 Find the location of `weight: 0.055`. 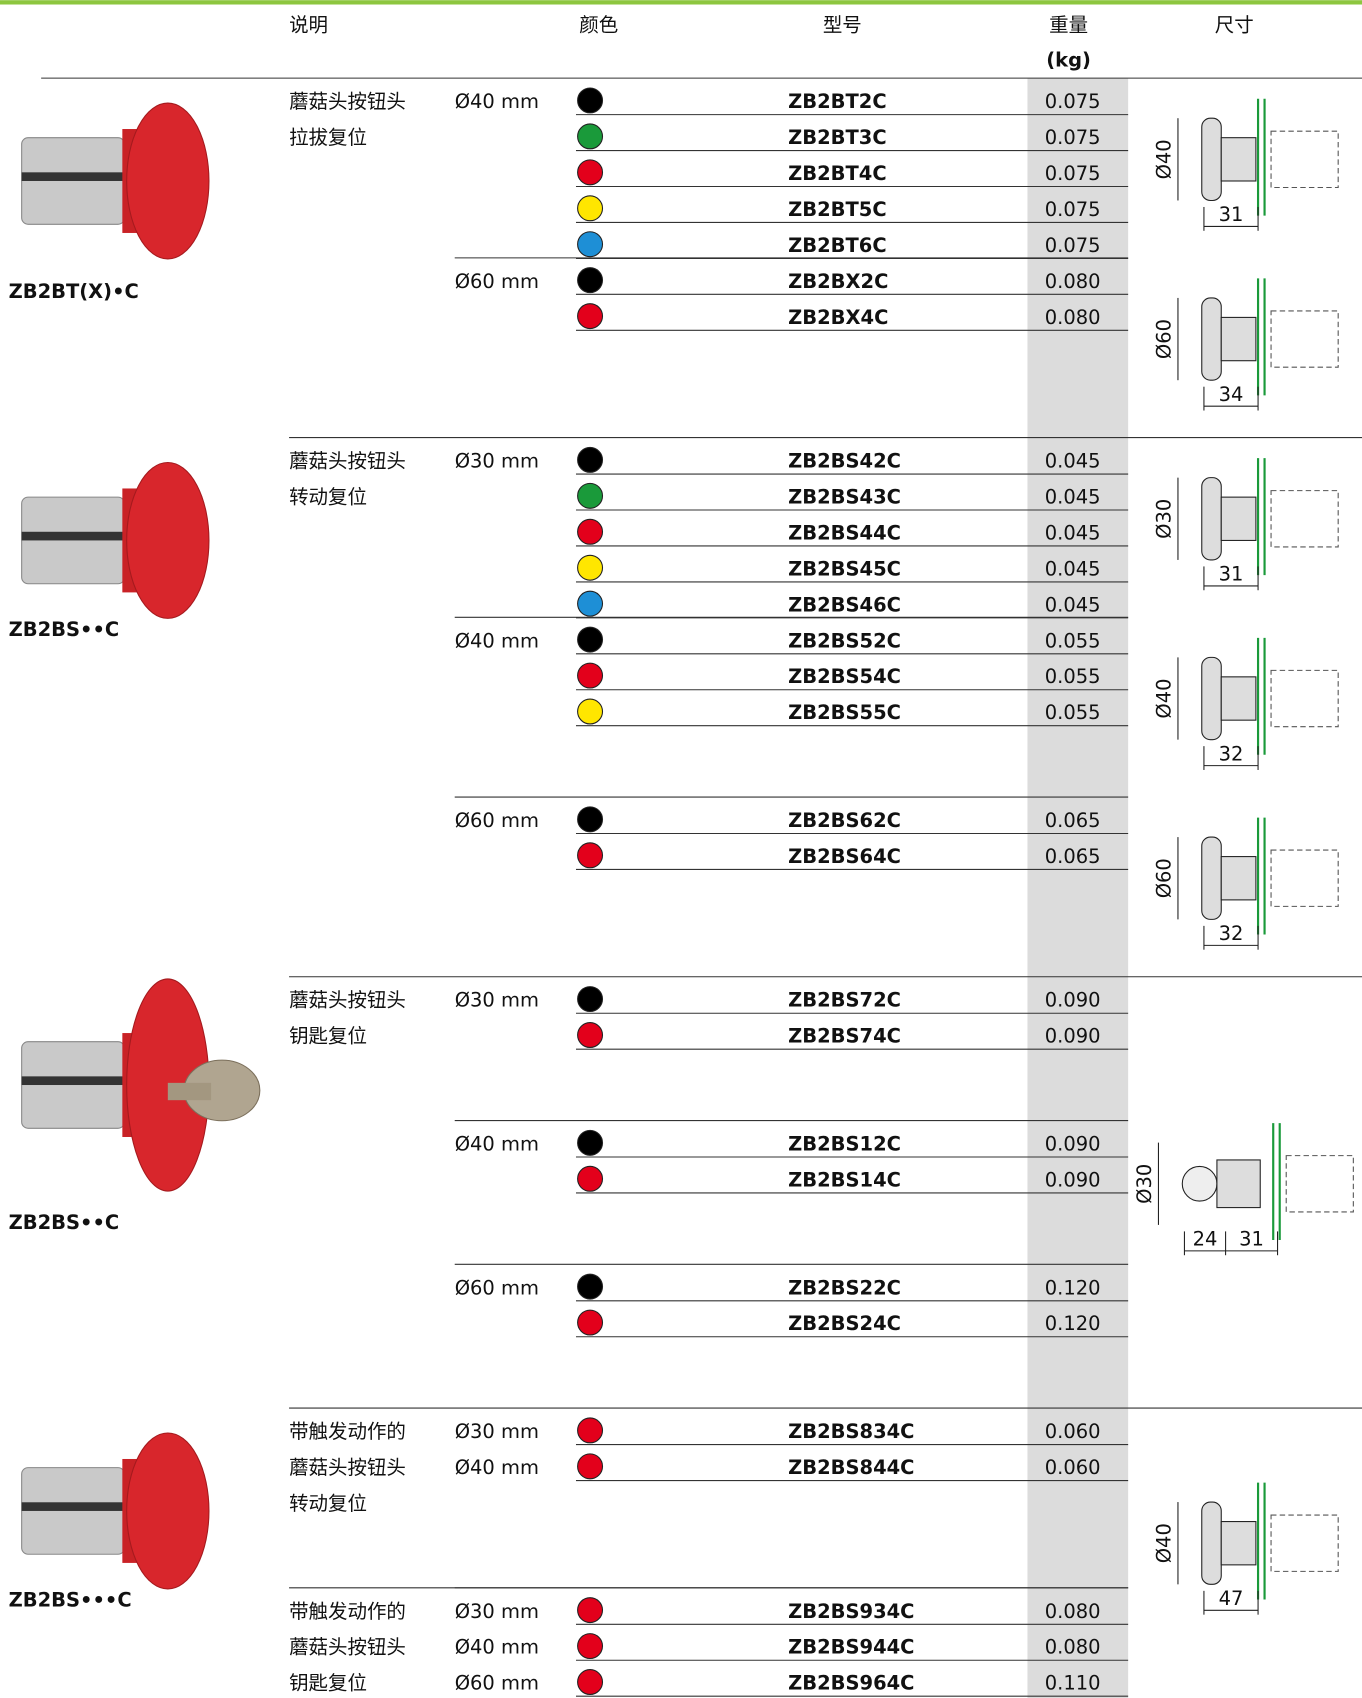

weight: 0.055 is located at coordinates (1073, 640).